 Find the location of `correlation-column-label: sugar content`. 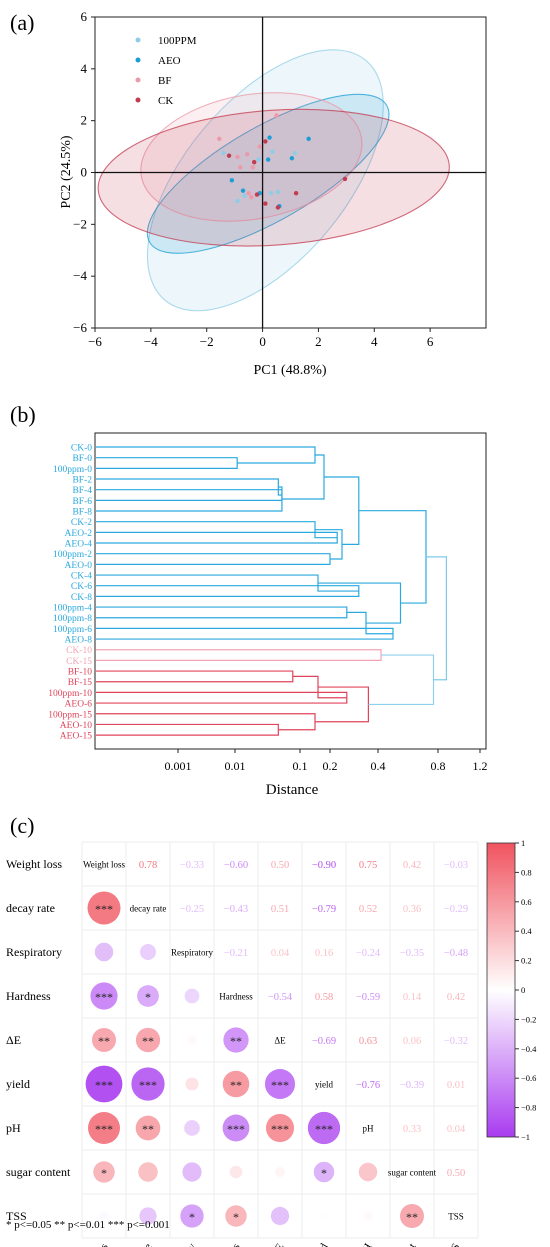

correlation-column-label: sugar content is located at coordinates (399, 1244).